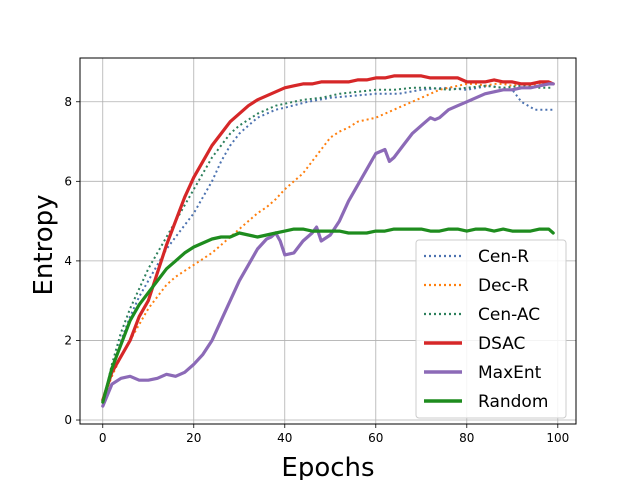 The width and height of the screenshot is (640, 480). Describe the element at coordinates (557, 438) in the screenshot. I see `x-tick-label: 100` at that location.